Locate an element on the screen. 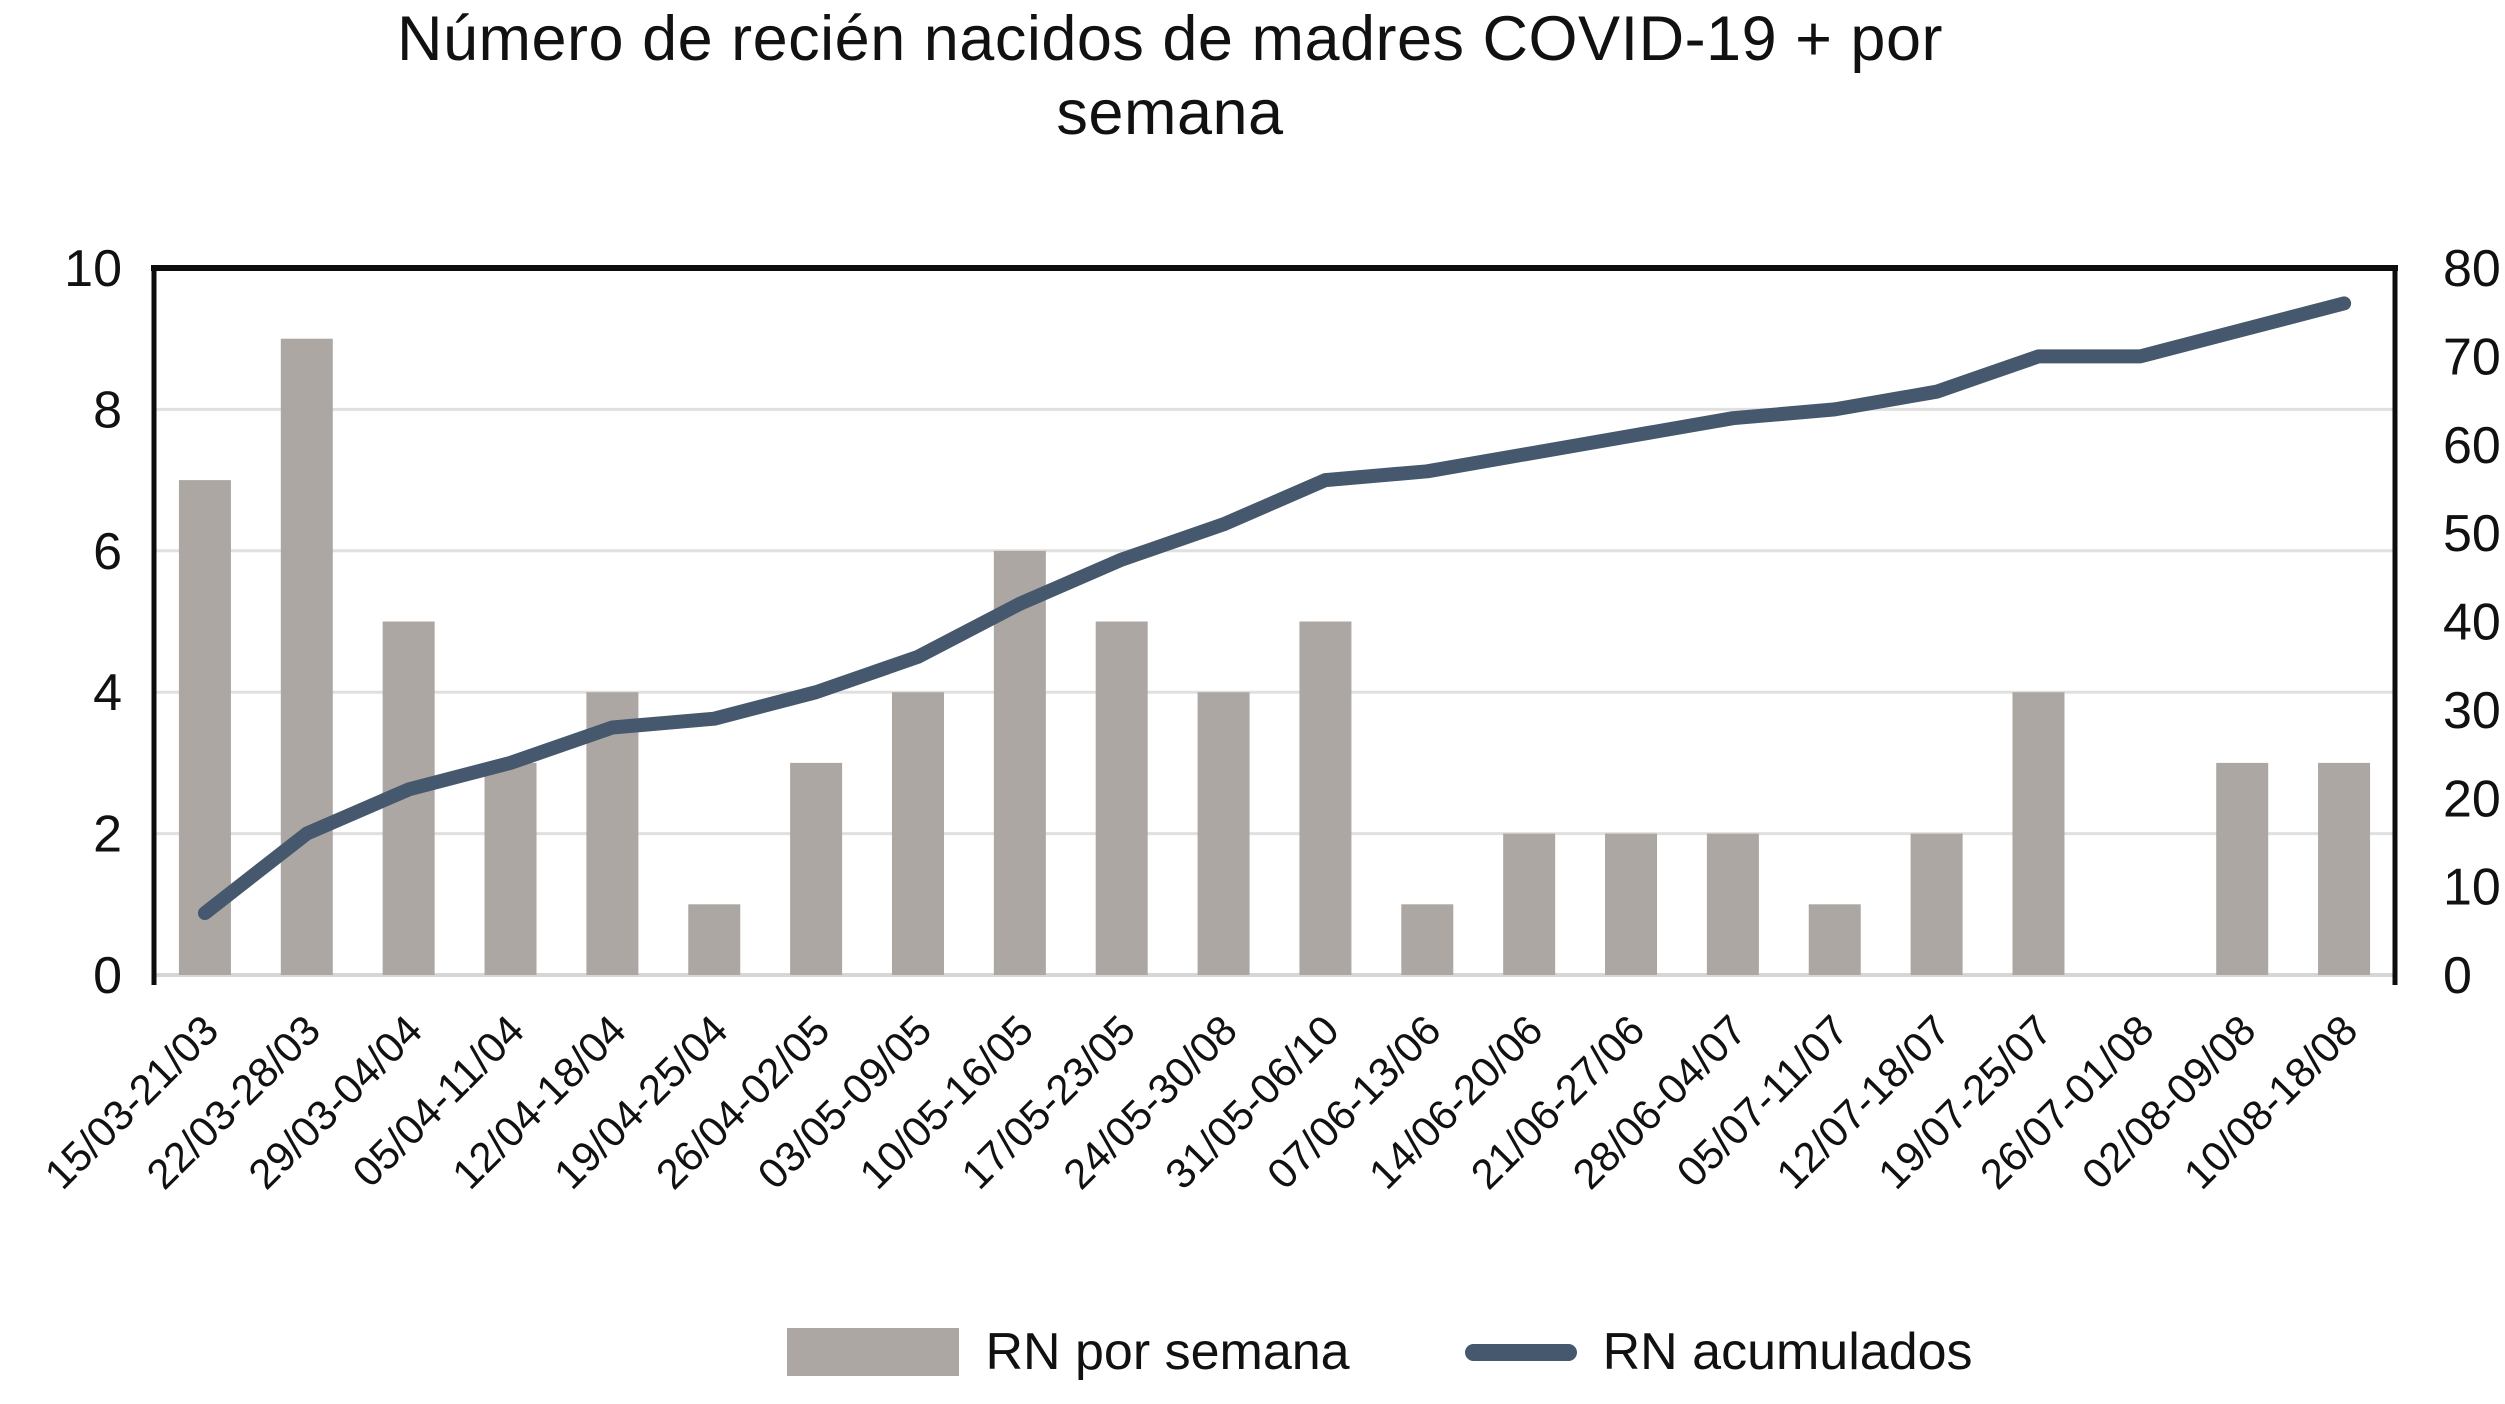  legend-item-line-series: RN acumulados is located at coordinates (1718, 1352).